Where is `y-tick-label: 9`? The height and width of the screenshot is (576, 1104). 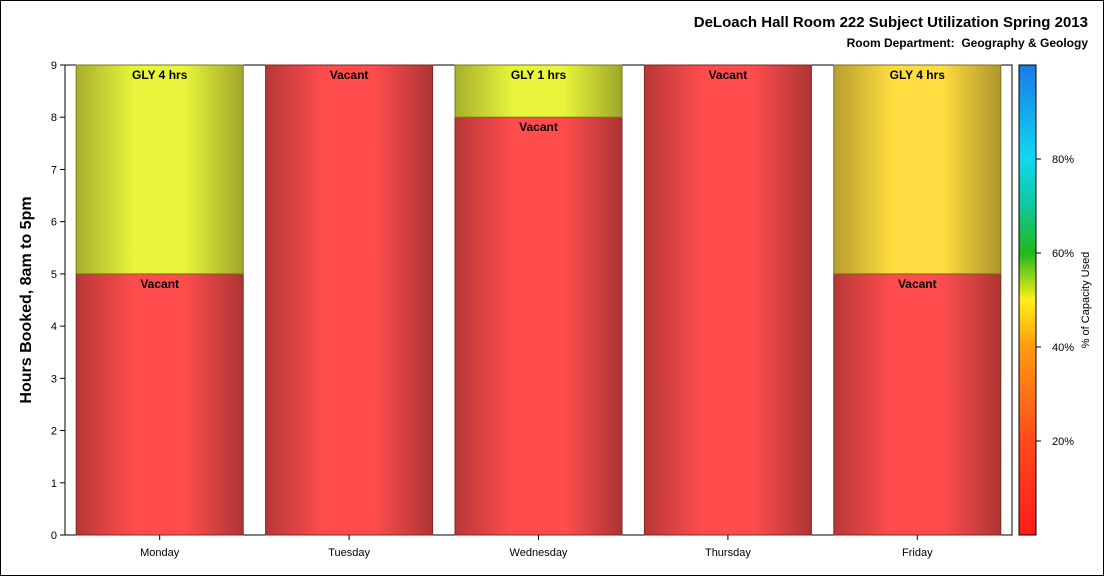
y-tick-label: 9 is located at coordinates (54, 66).